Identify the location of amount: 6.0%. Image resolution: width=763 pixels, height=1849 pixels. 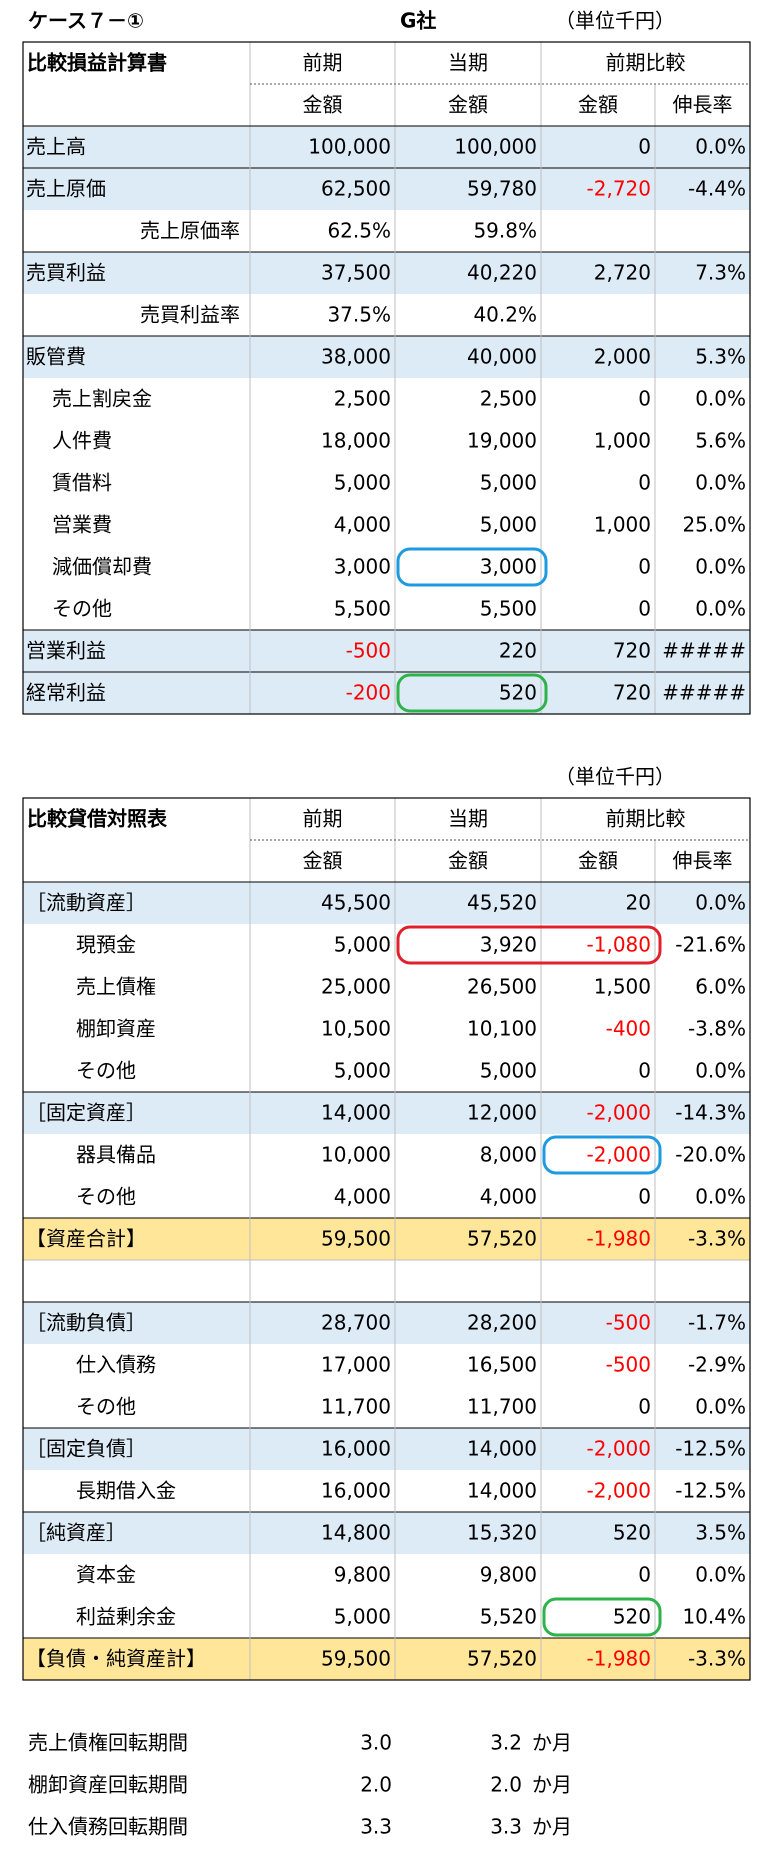
(720, 987).